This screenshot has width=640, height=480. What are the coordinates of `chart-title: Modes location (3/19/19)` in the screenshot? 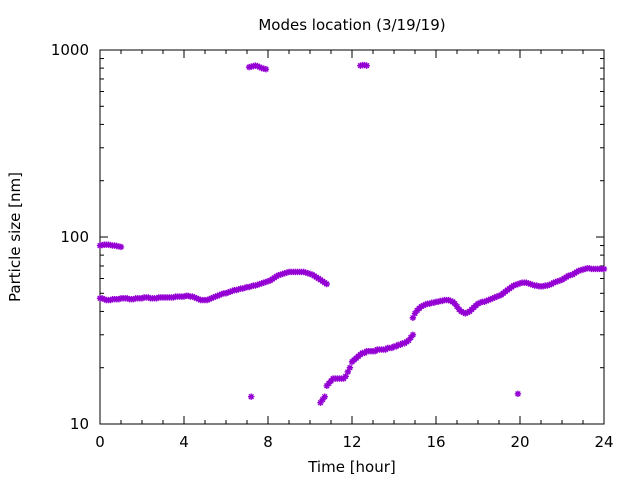 It's located at (351, 25).